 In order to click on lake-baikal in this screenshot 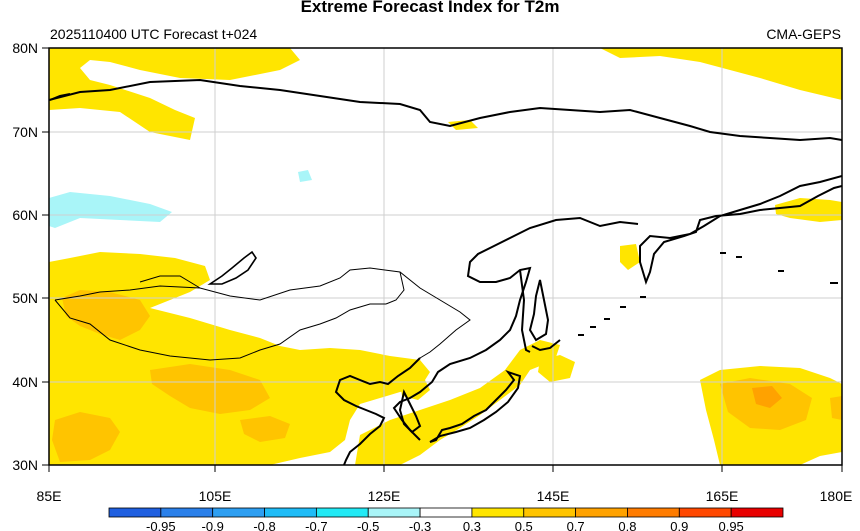, I will do `click(232, 267)`.